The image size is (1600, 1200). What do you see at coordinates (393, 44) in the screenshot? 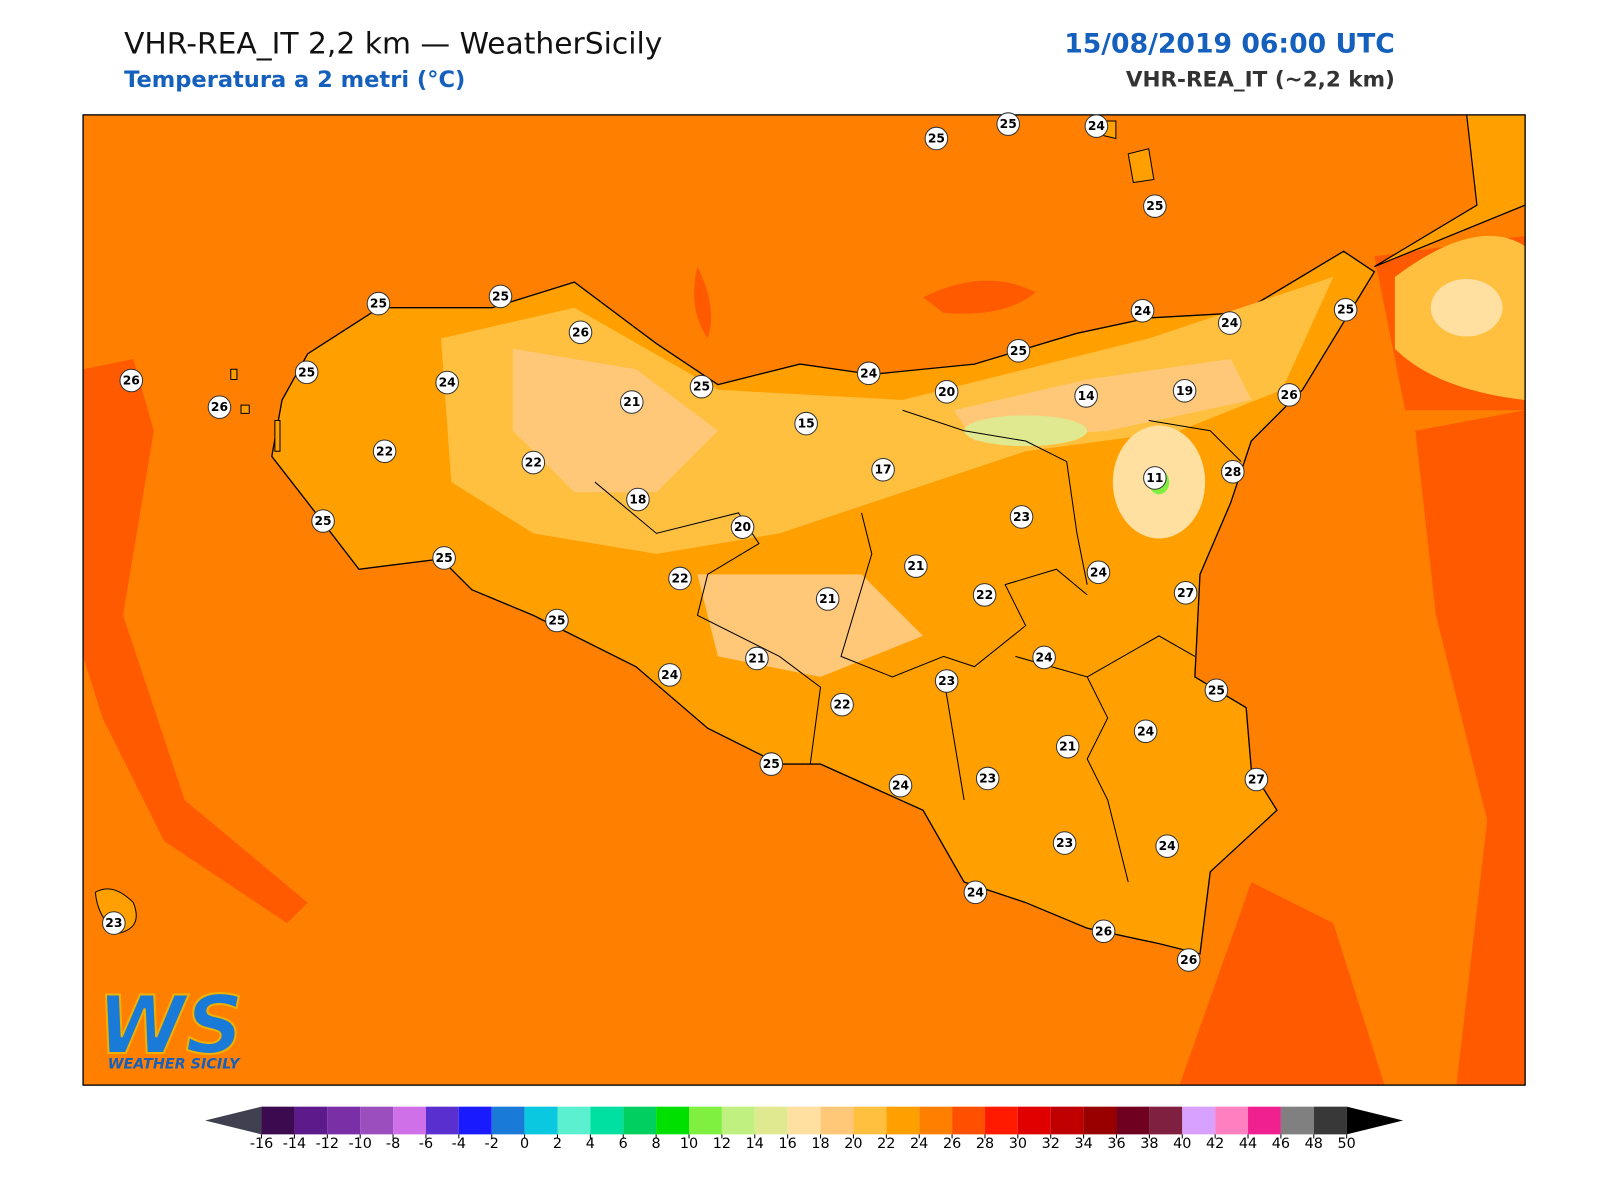
I see `title: VHR-REA_IT 2,2 km — WeatherSicily` at bounding box center [393, 44].